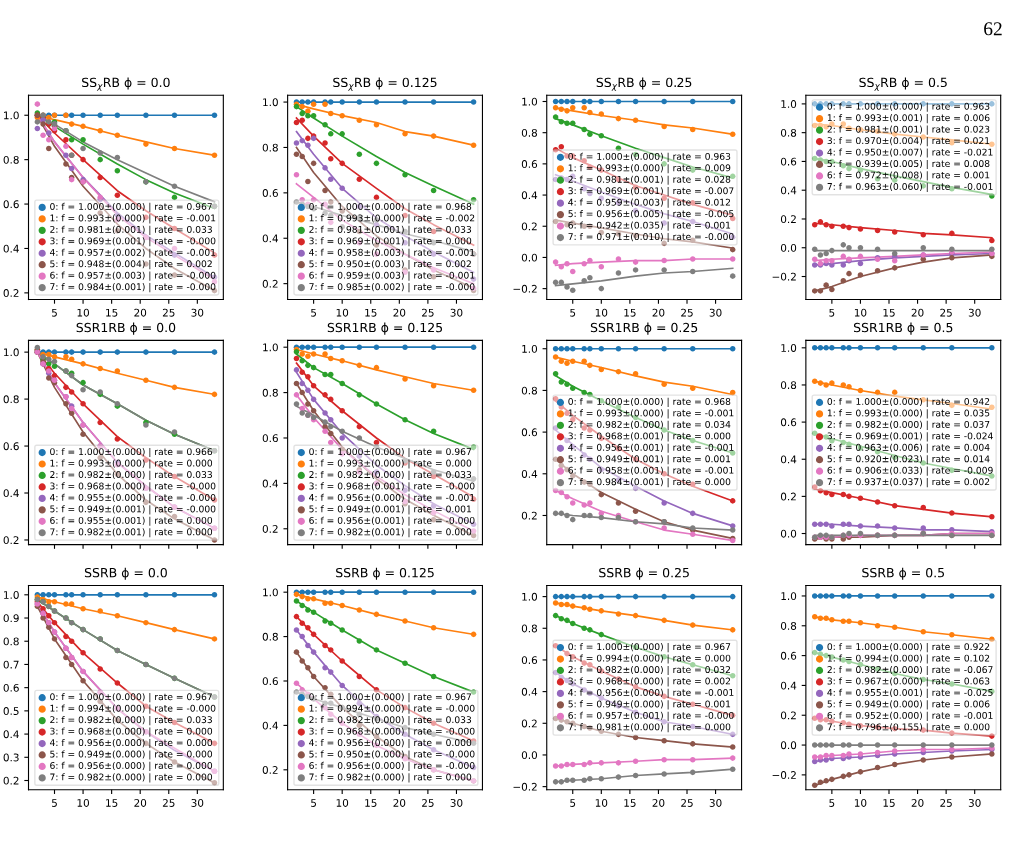 Image resolution: width=1018 pixels, height=866 pixels. What do you see at coordinates (651, 716) in the screenshot?
I see `legend-label: 6: f = 0.957±(0.001) | rate = -0.000` at bounding box center [651, 716].